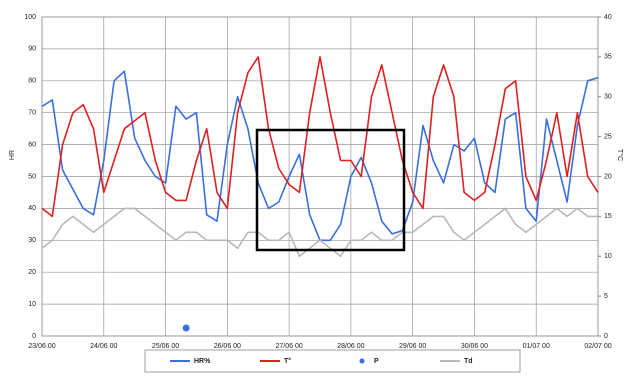 The height and width of the screenshot is (388, 628). I want to click on y-tick-label: 70, so click(32, 113).